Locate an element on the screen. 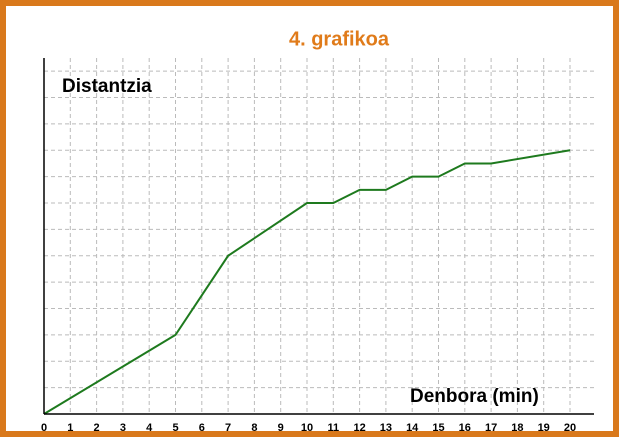  x-tick-label: 9 is located at coordinates (281, 428).